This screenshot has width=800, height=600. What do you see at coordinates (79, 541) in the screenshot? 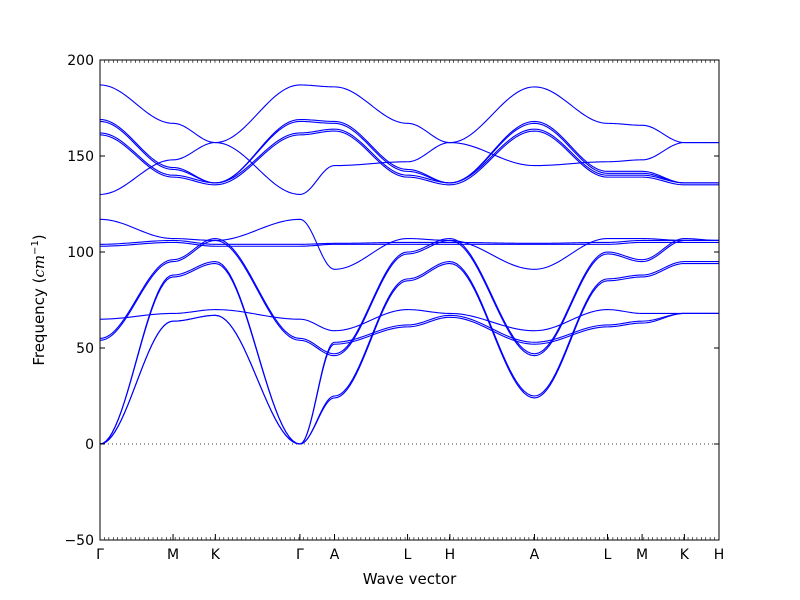
I see `y-tick-label: −50` at bounding box center [79, 541].